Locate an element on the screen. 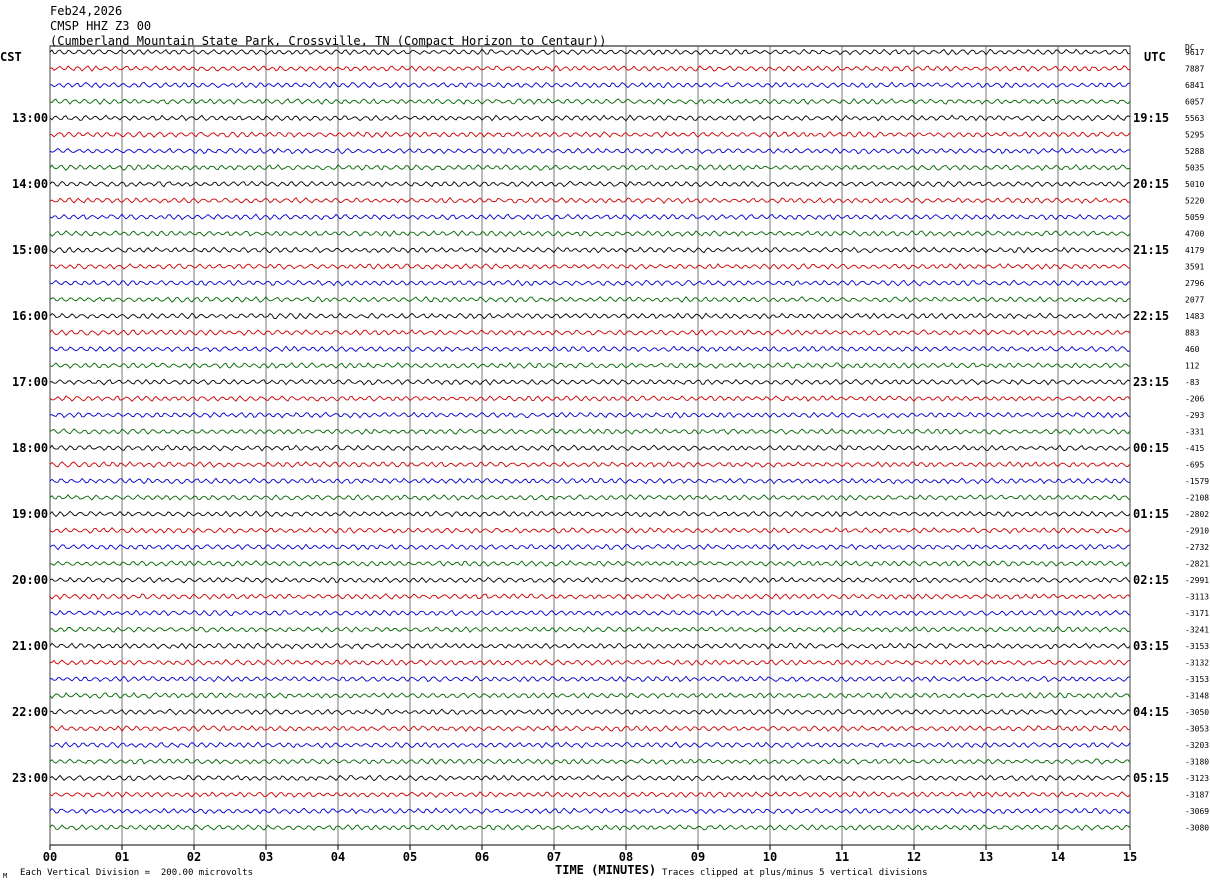 The height and width of the screenshot is (886, 1210). dc-offset-label: -2802 is located at coordinates (1197, 514).